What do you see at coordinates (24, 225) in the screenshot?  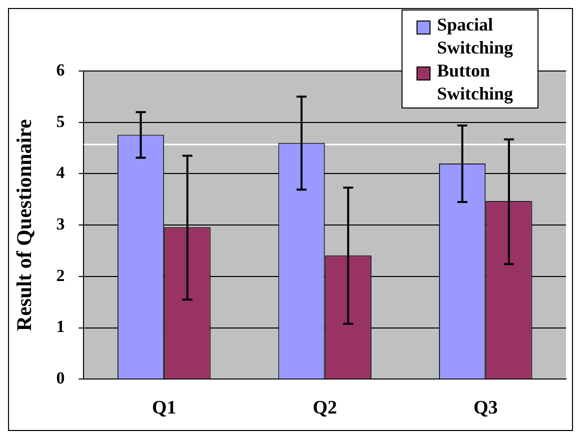 I see `y-axis-title: Result of Questionnaire` at bounding box center [24, 225].